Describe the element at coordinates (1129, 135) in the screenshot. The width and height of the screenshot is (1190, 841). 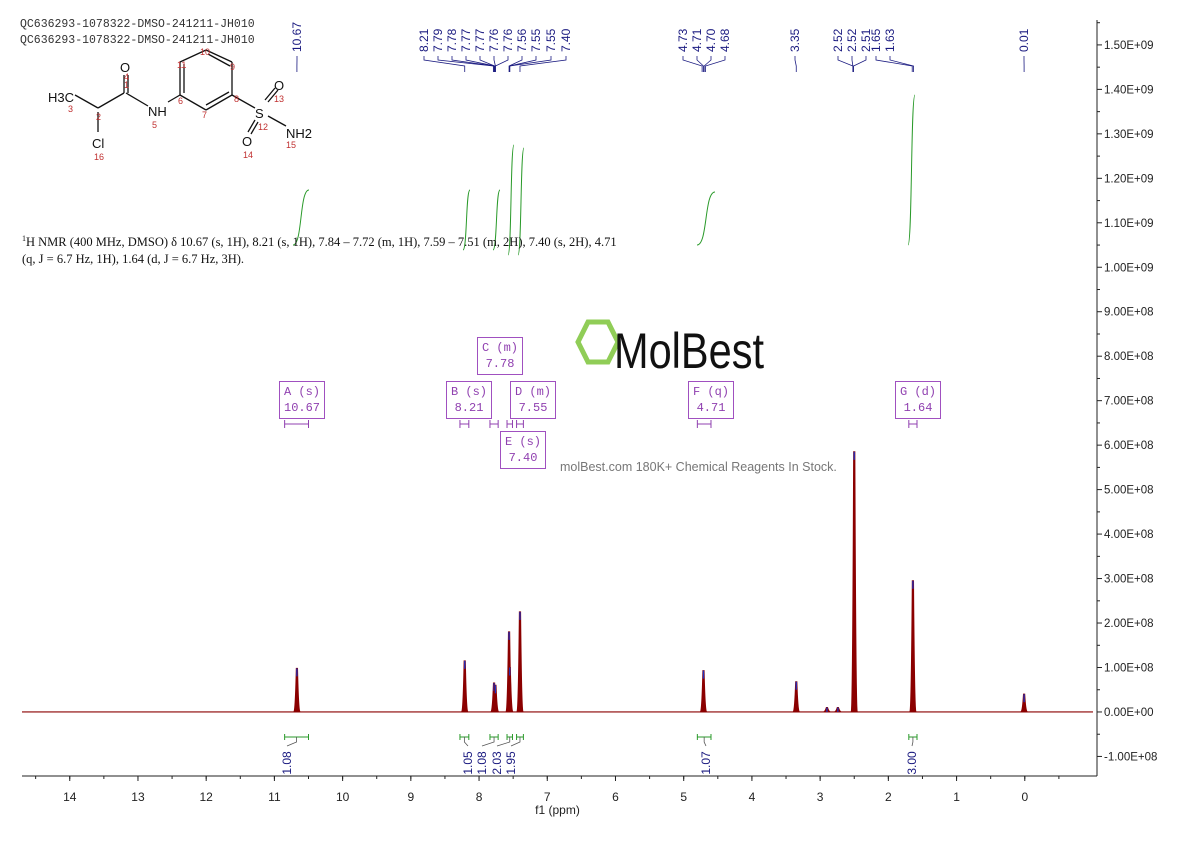
I see `y-tick-label: 1.30E+09` at that location.